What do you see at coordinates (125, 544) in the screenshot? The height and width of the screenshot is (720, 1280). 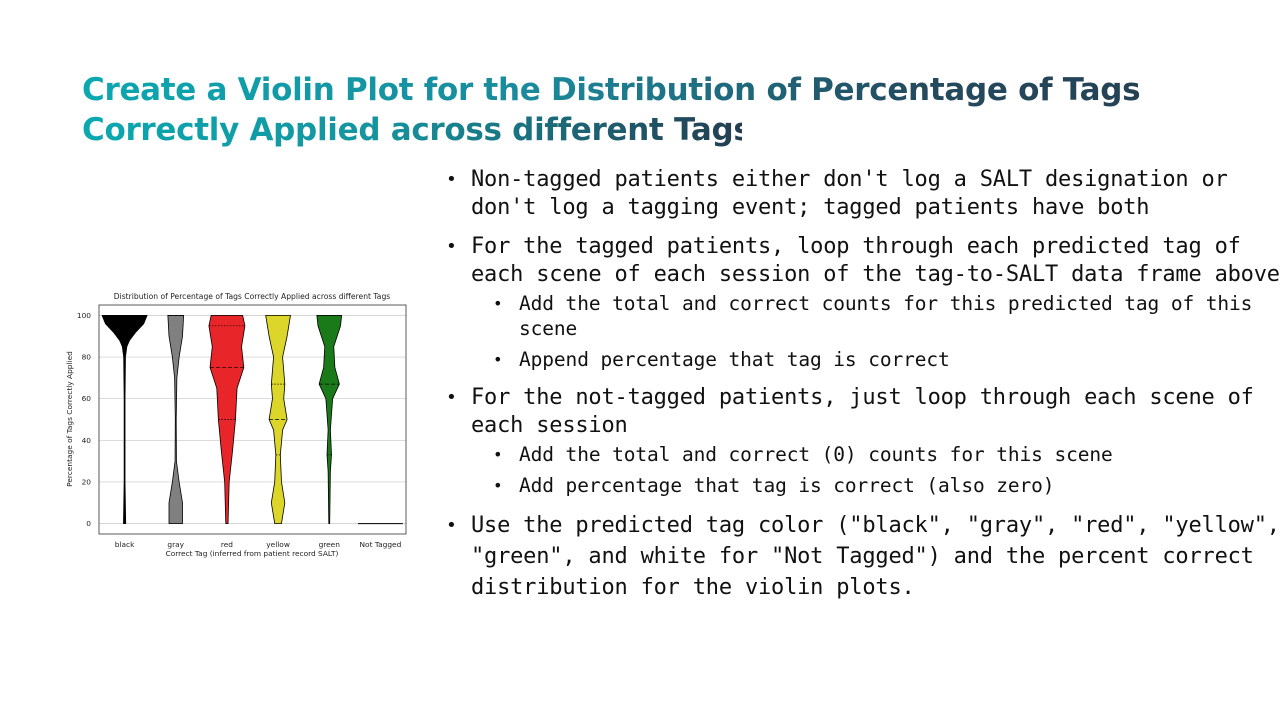 I see `x-tick-label: black` at bounding box center [125, 544].